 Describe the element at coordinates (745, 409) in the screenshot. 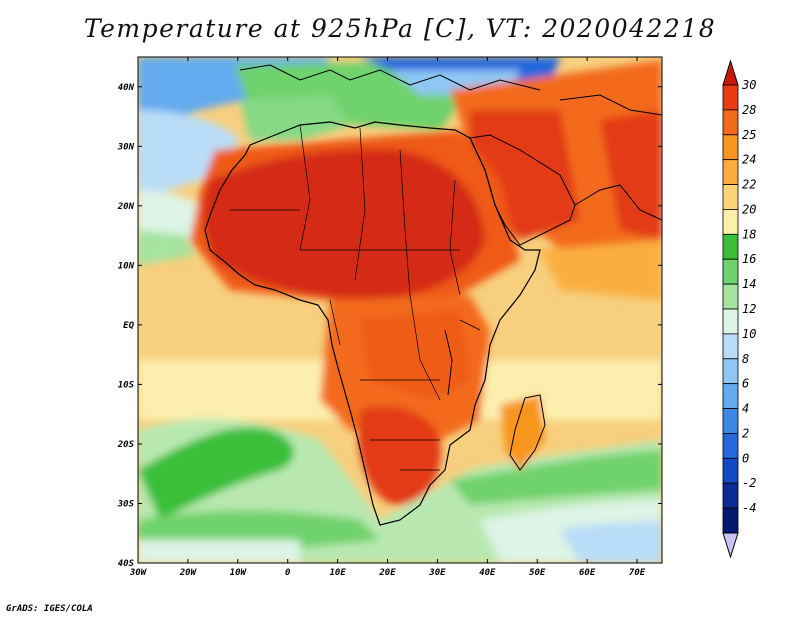

I see `colorbar-label: 4` at that location.